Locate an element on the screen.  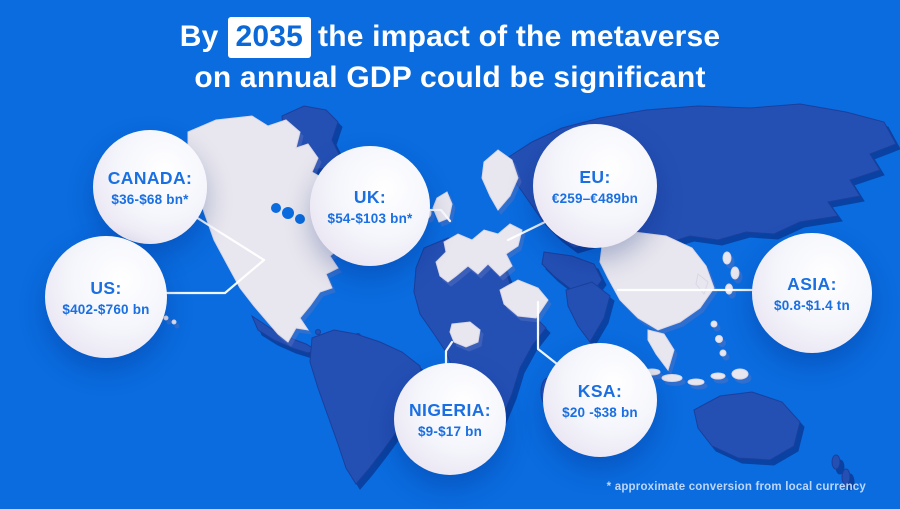
landmass-east-asia is located at coordinates (657, 281).